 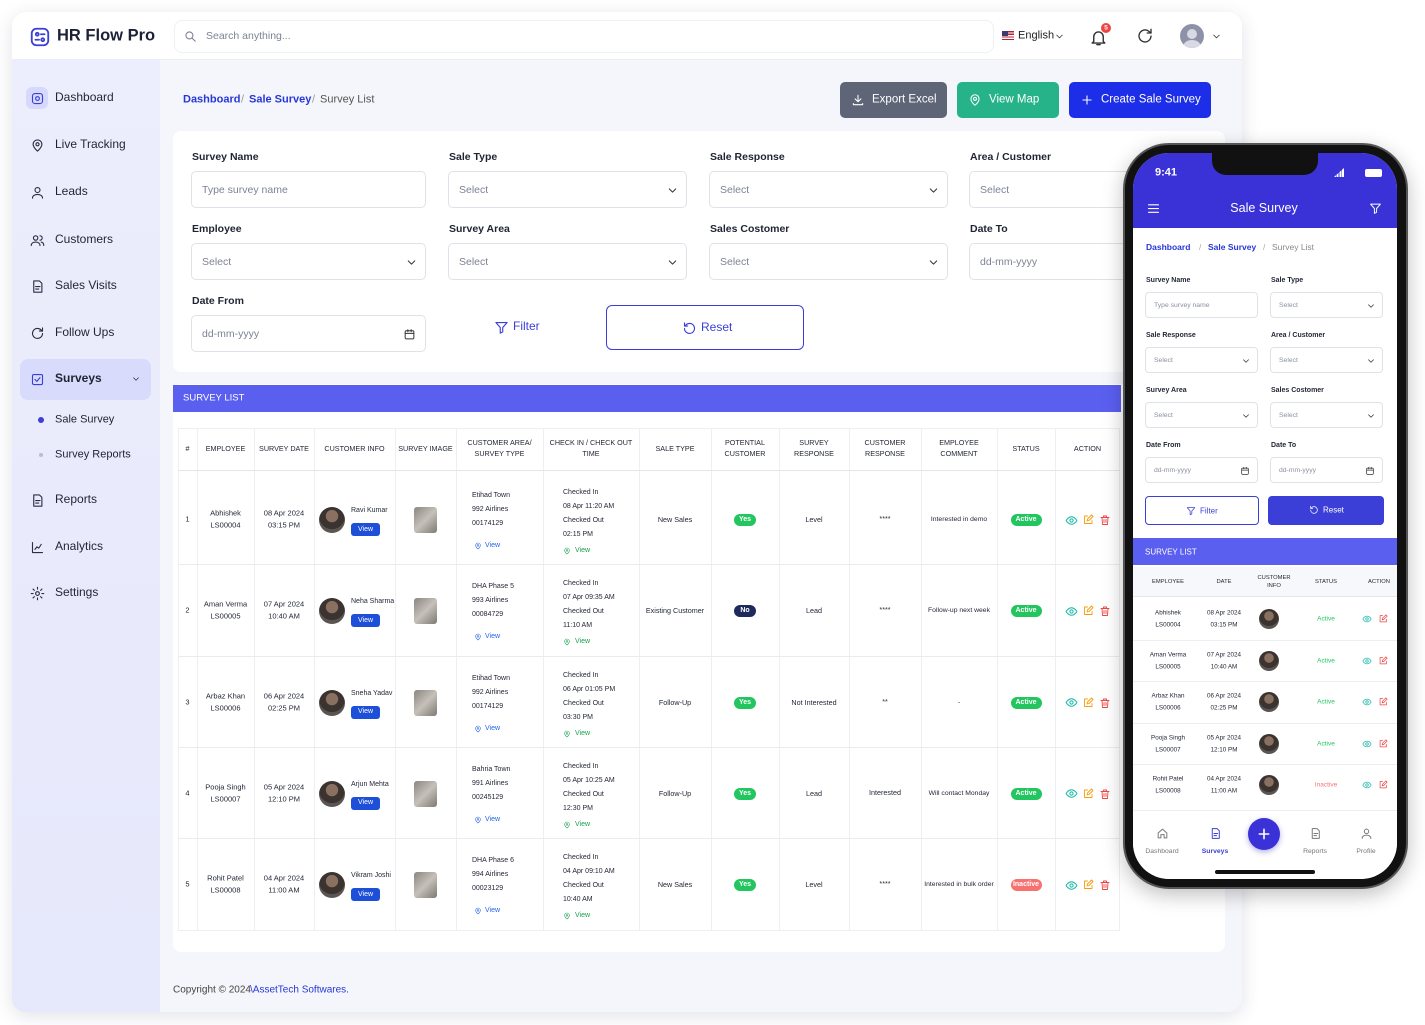 I want to click on filter-input: Type survey name, so click(x=308, y=189).